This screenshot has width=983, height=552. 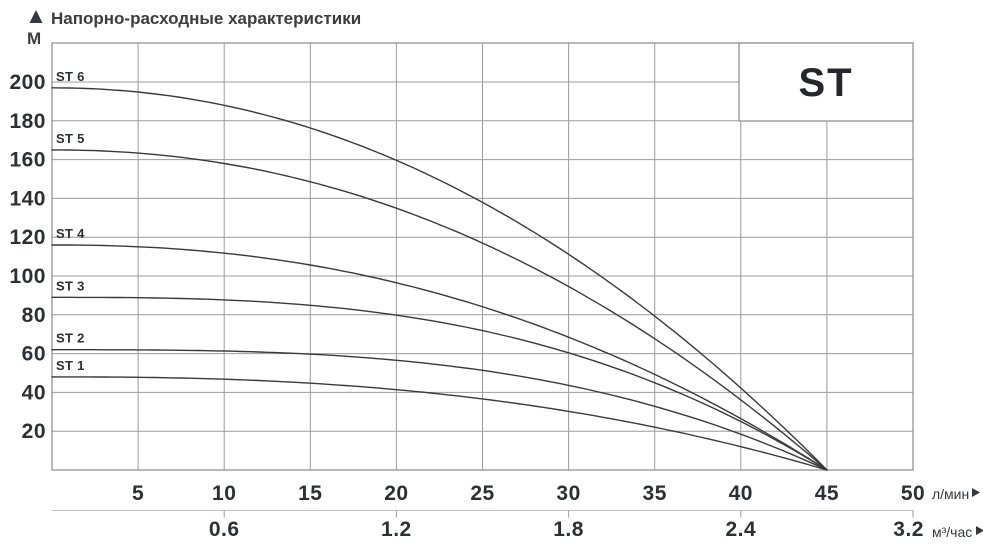 I want to click on x-secondary-tick-label: 3.2, so click(x=908, y=529).